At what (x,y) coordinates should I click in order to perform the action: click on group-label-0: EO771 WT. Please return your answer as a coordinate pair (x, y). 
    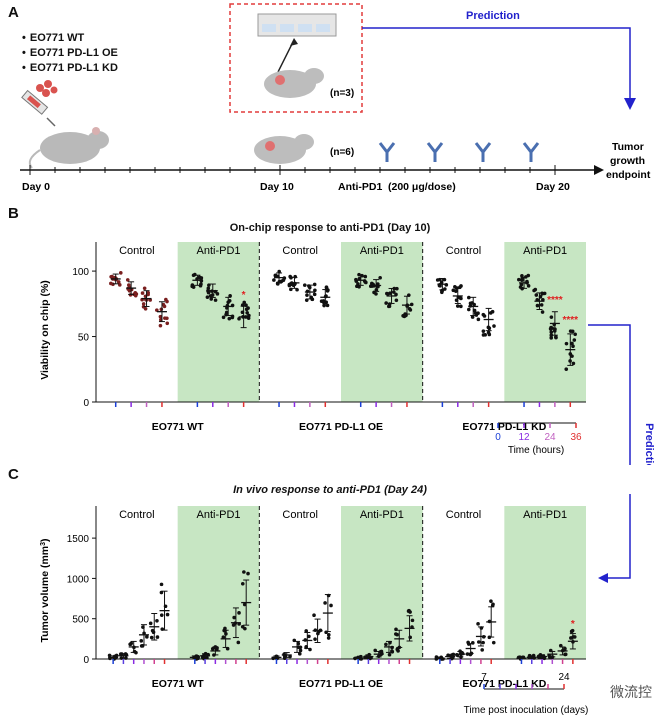
    Looking at the image, I should click on (178, 427).